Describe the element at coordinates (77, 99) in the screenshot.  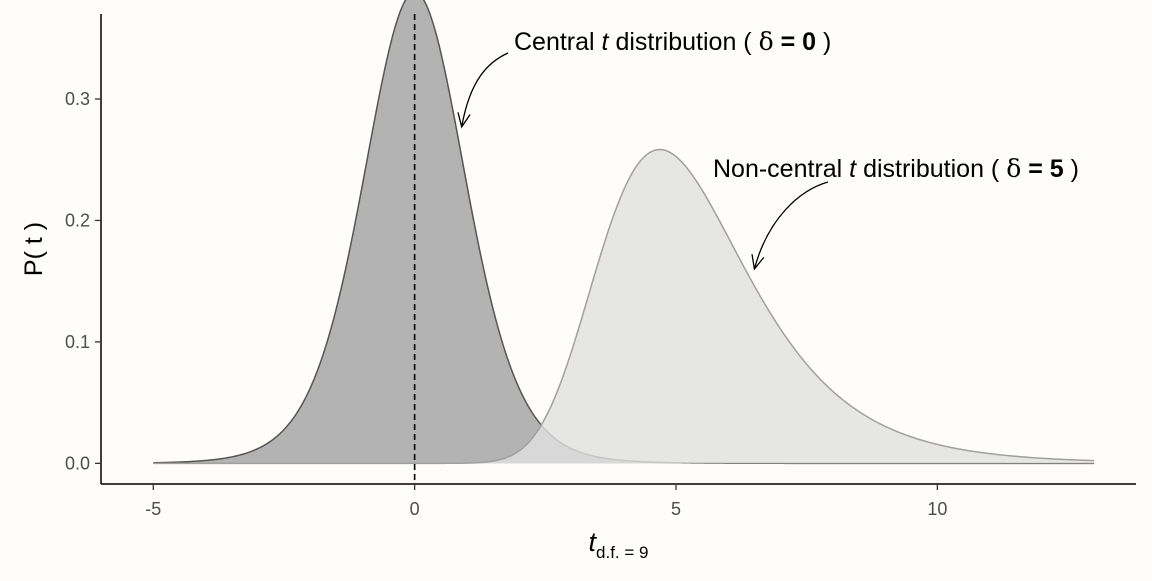
I see `y-tick-label: 0.3` at that location.